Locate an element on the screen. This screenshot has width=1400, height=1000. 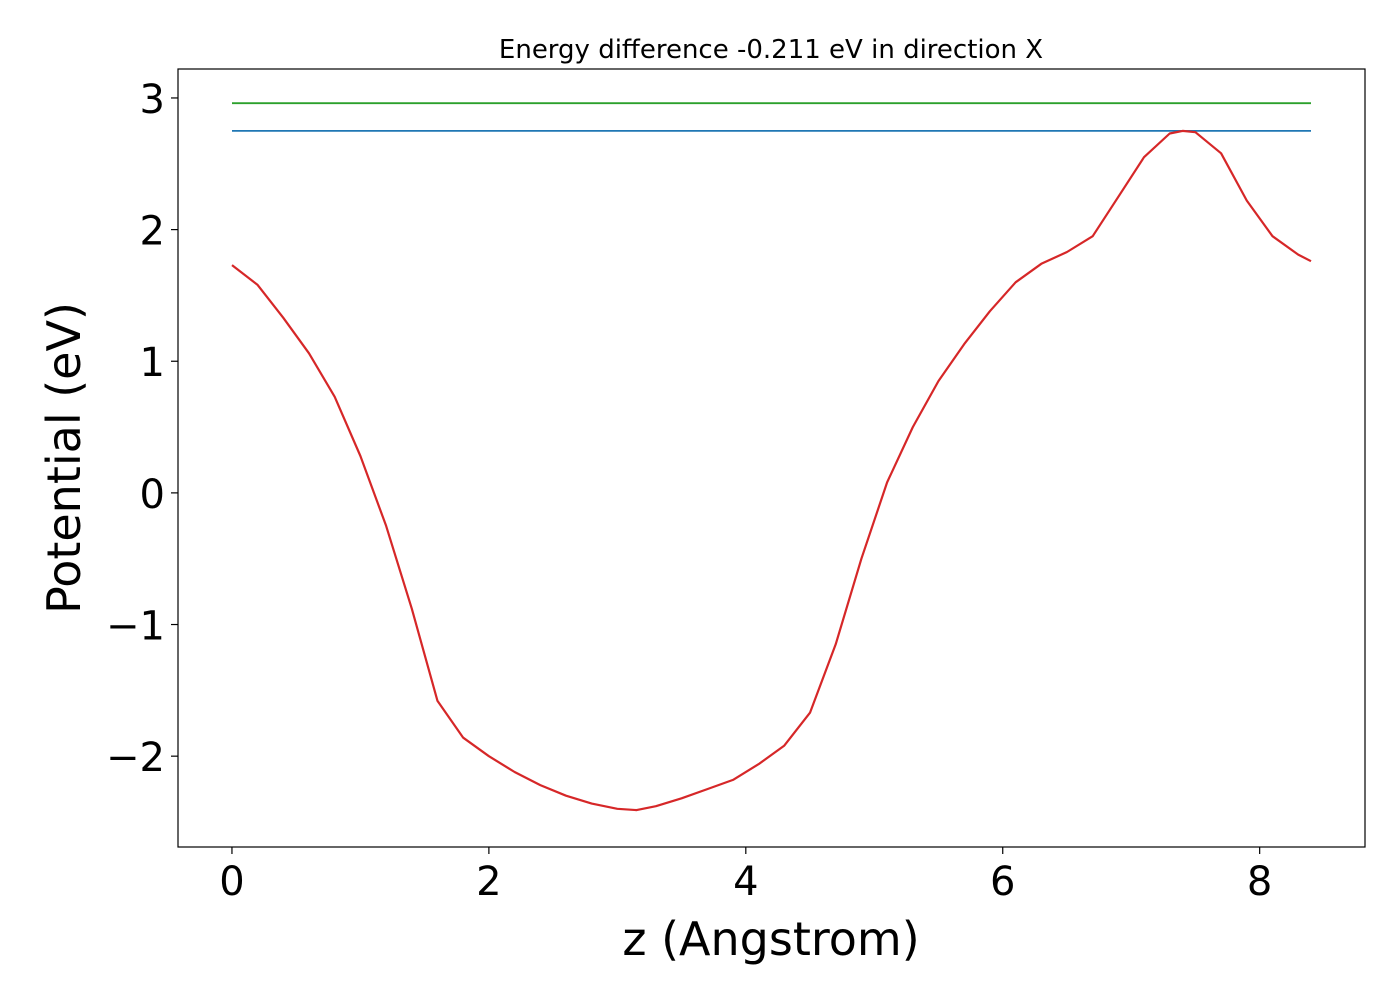
y-tick-label: 2 is located at coordinates (152, 232).